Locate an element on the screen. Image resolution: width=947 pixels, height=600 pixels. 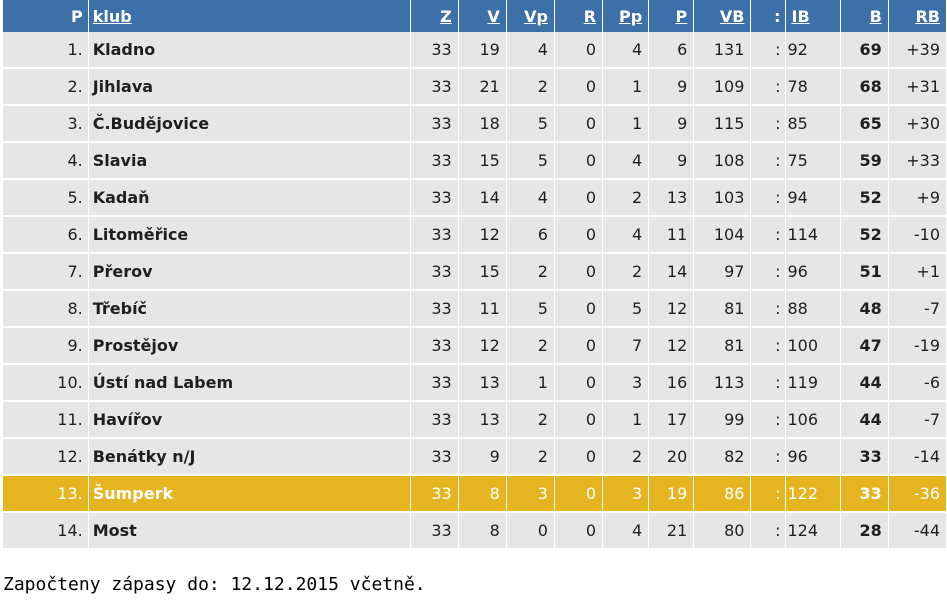
overtime-wins-cell: 5 is located at coordinates (530, 124).